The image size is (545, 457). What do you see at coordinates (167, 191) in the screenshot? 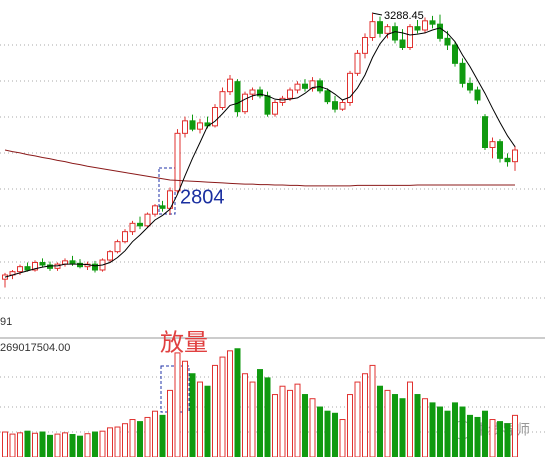
I see `low-box` at bounding box center [167, 191].